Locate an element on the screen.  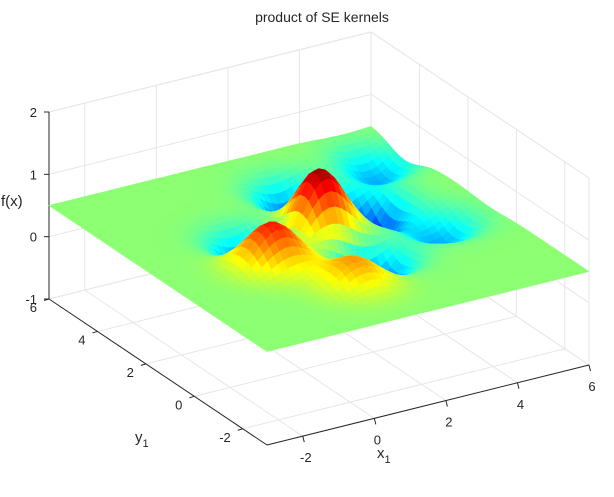
surface-patch is located at coordinates (584, 271).